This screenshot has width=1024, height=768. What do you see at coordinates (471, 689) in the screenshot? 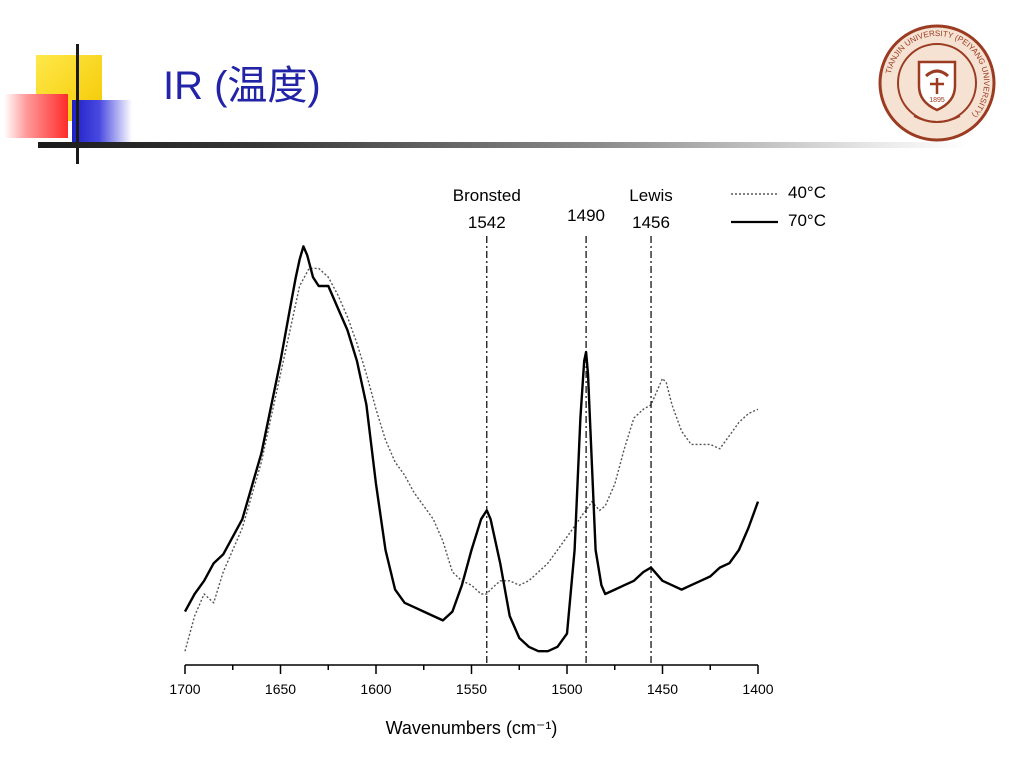
I see `x-tick-label: 1550` at bounding box center [471, 689].